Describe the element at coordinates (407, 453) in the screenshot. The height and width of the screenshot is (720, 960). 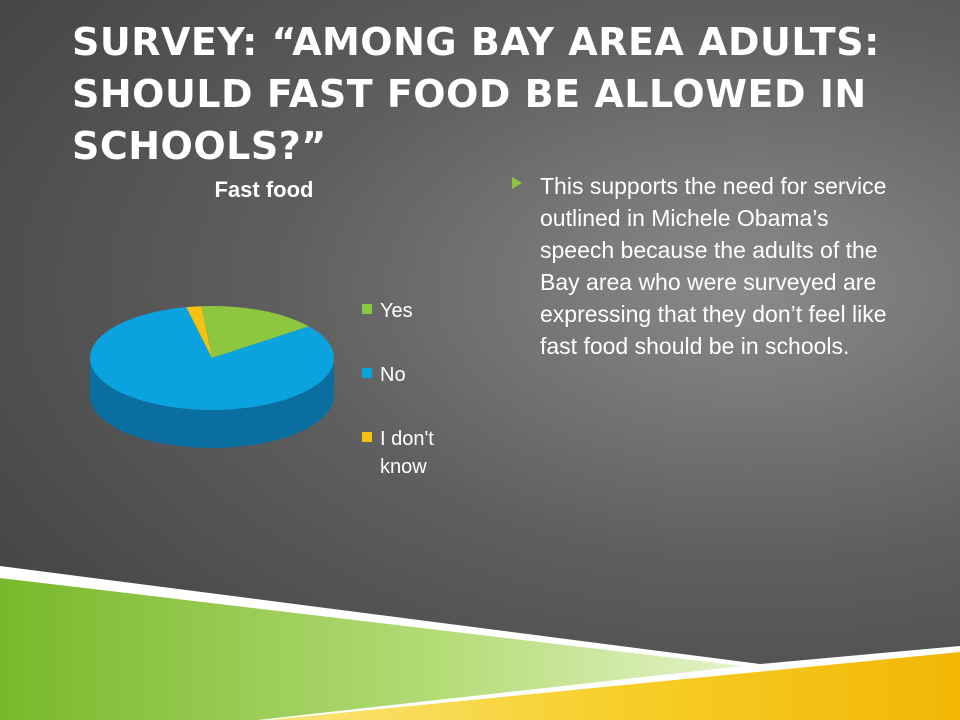
I see `legend-label-i-don-t-know: I don't know` at that location.